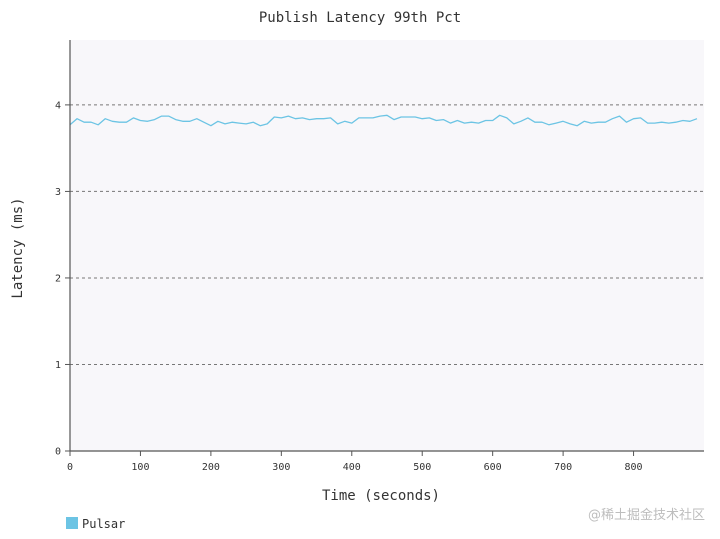 The width and height of the screenshot is (720, 539). What do you see at coordinates (58, 452) in the screenshot?
I see `y-tick-label: 0` at bounding box center [58, 452].